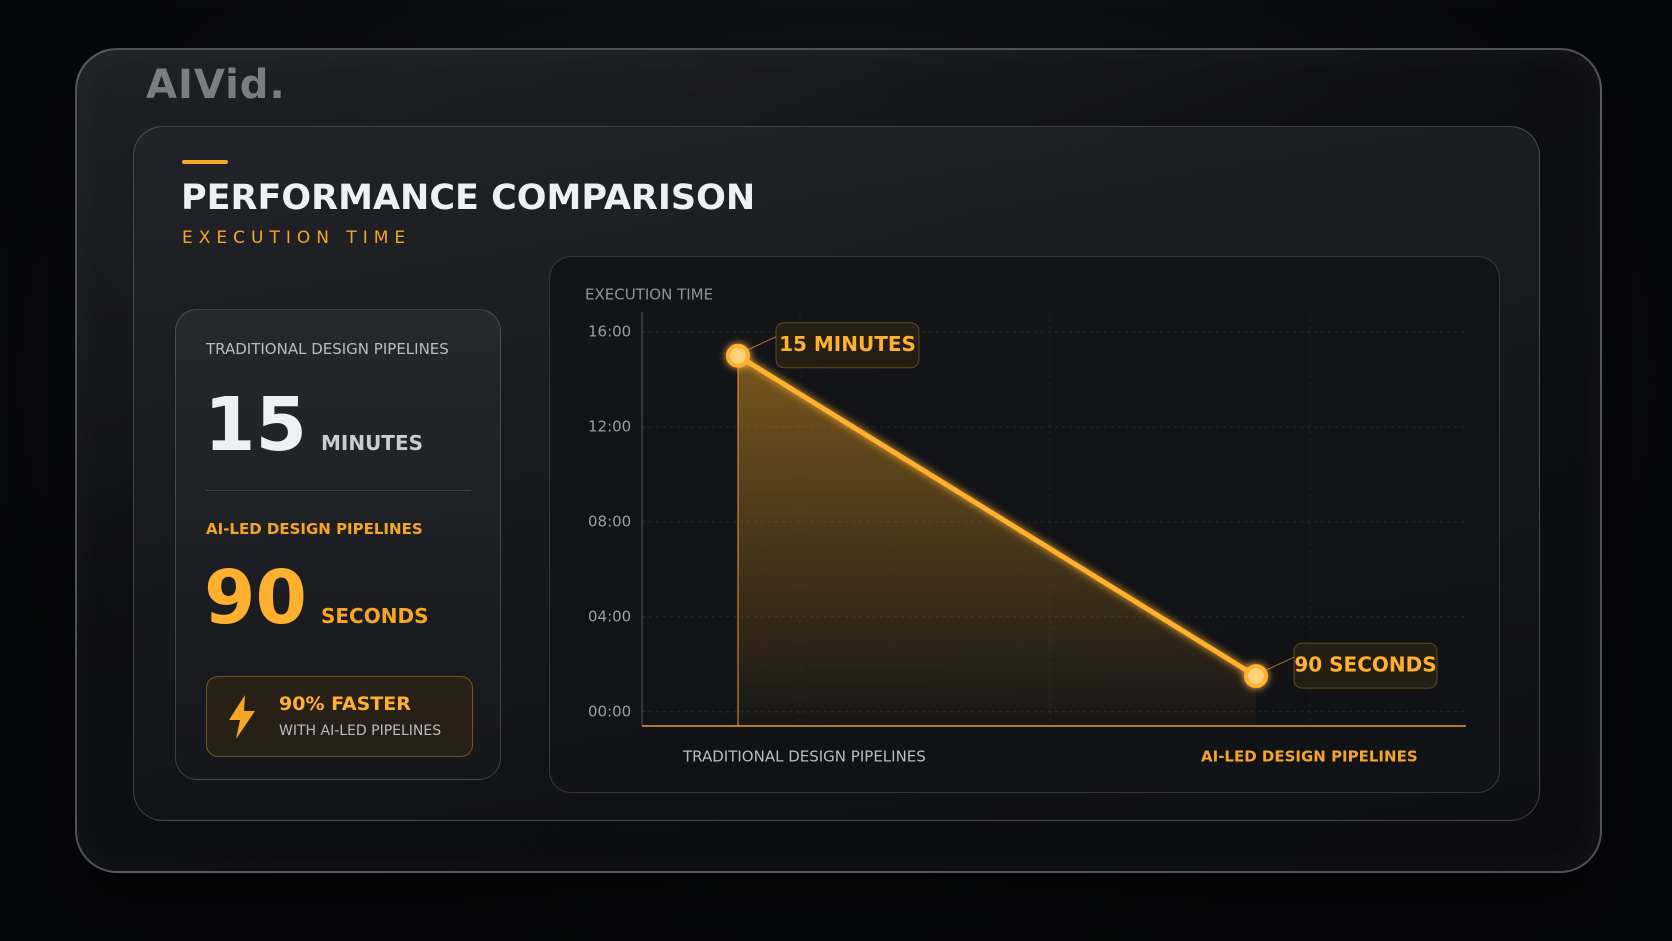  What do you see at coordinates (609, 426) in the screenshot?
I see `y-tick-label: 12:00` at bounding box center [609, 426].